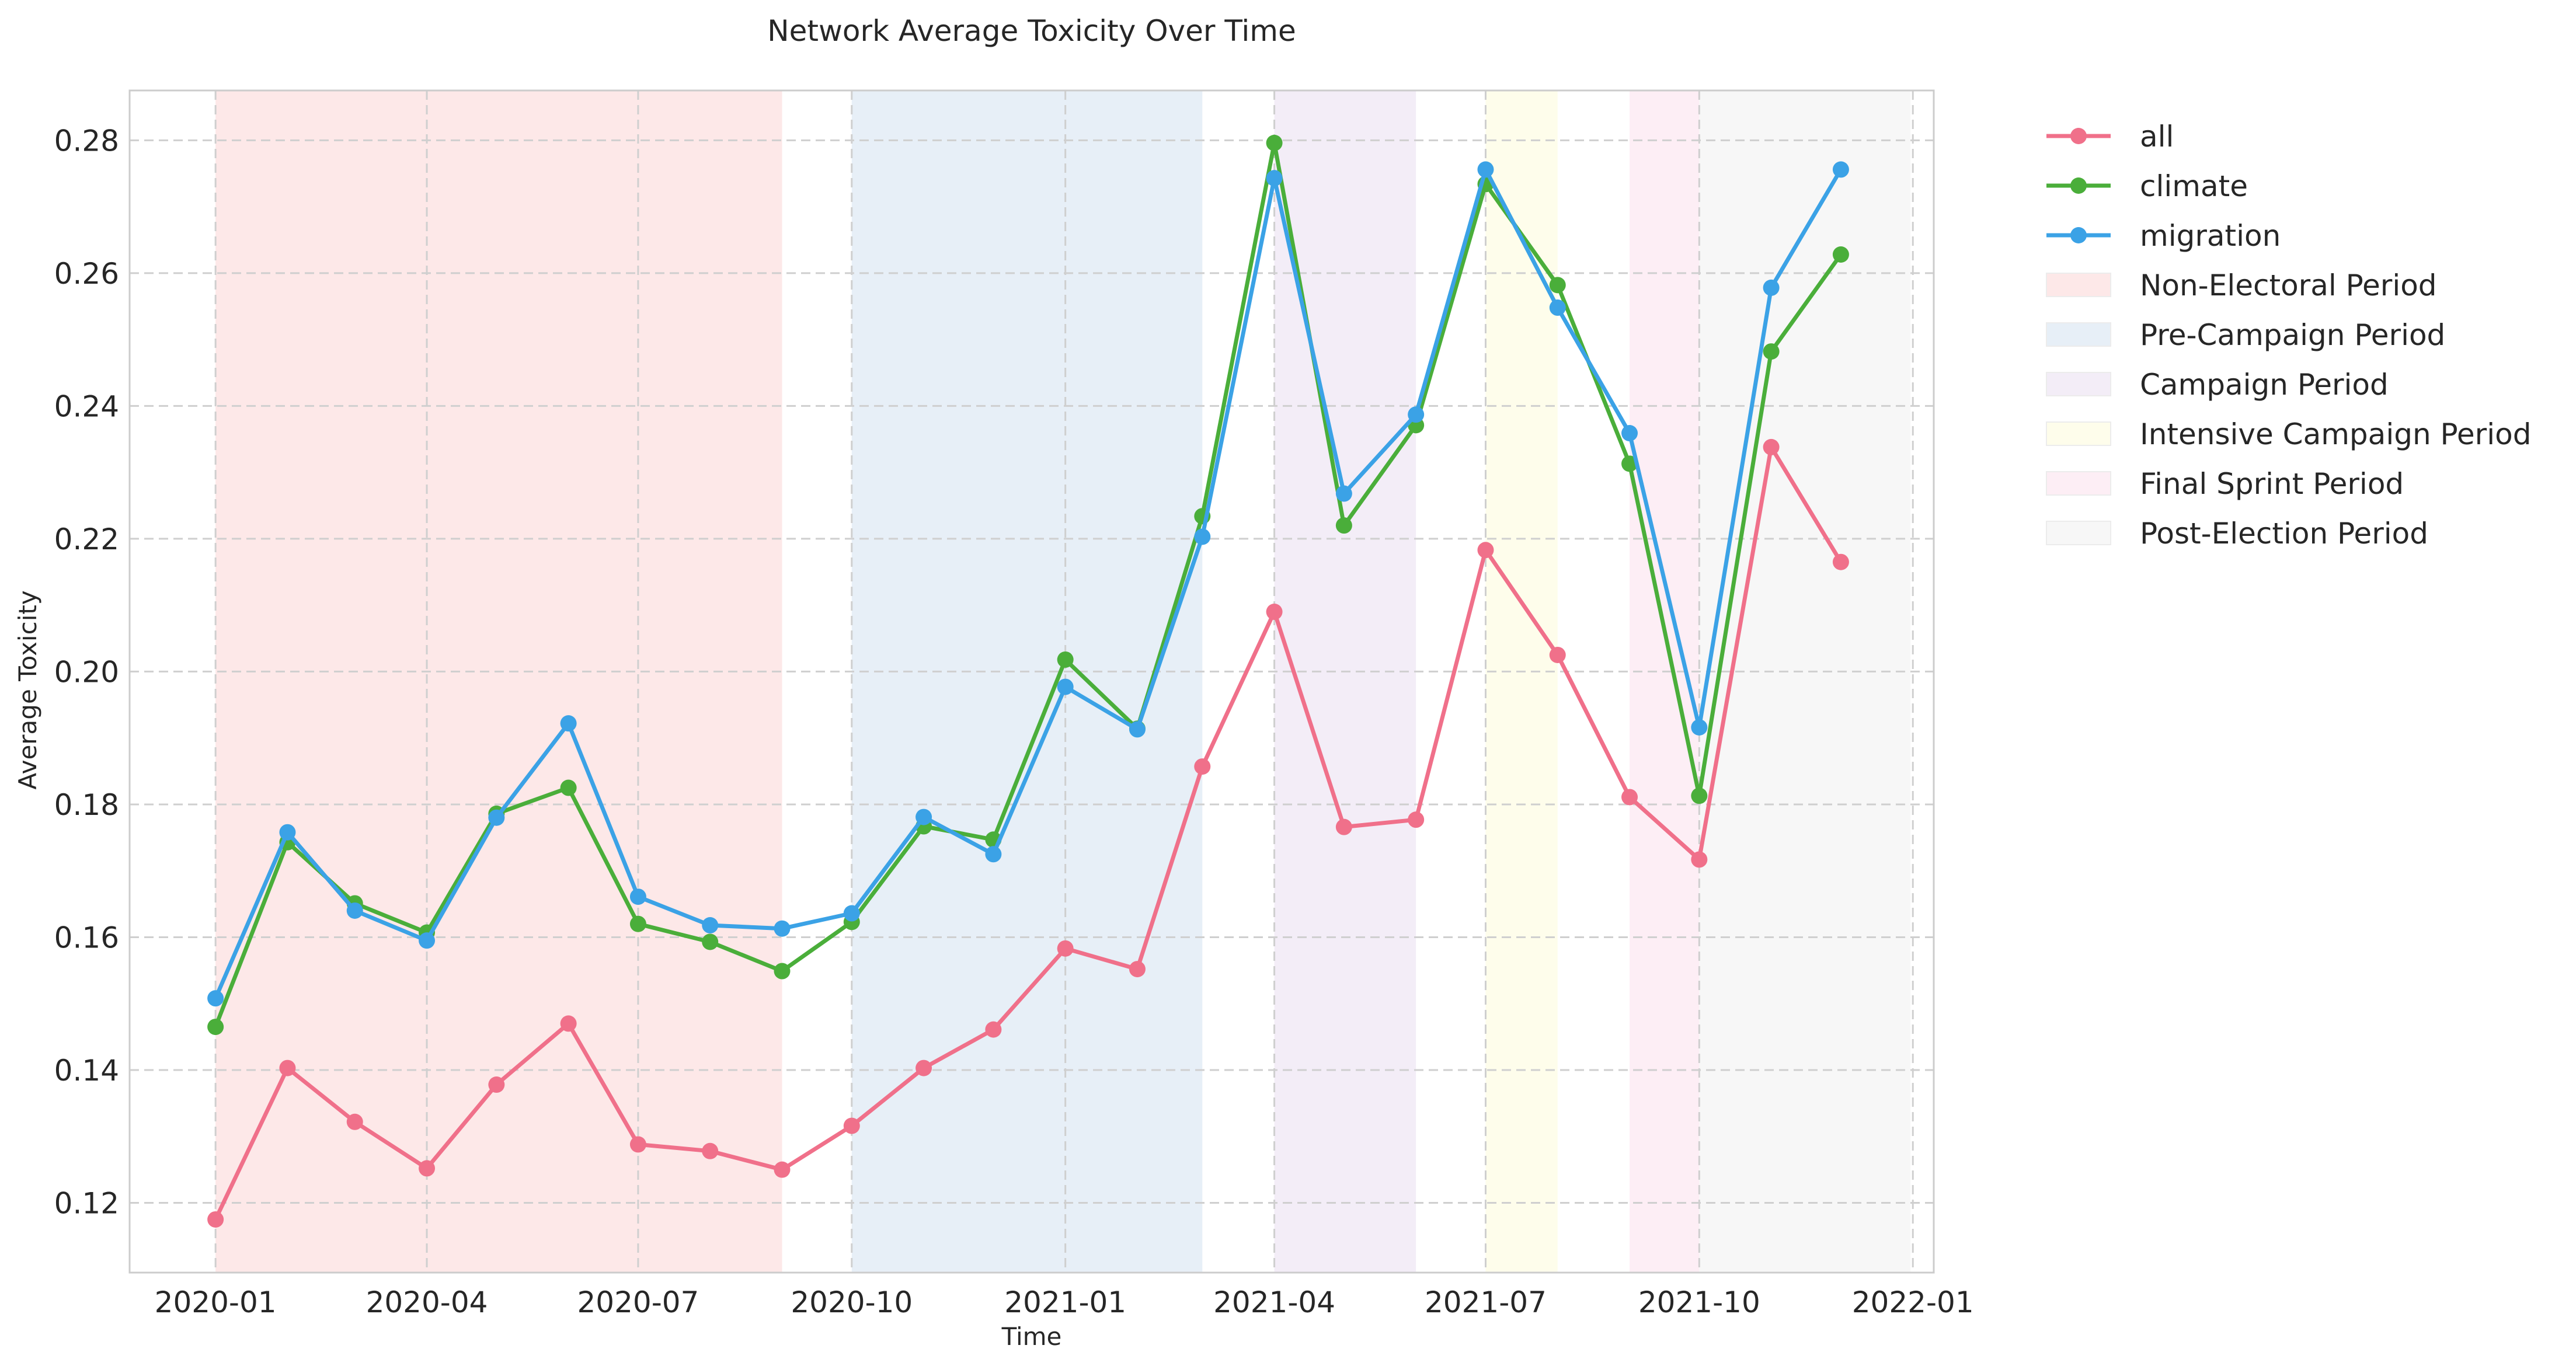 Image resolution: width=2576 pixels, height=1366 pixels. I want to click on legend-label: Post-Election Period, so click(2284, 534).